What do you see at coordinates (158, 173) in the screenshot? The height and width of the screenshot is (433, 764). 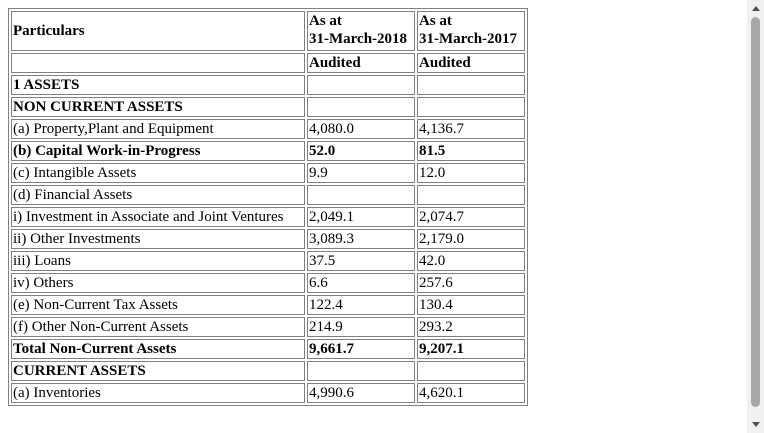 I see `row-label: (c) Intangible Assets` at bounding box center [158, 173].